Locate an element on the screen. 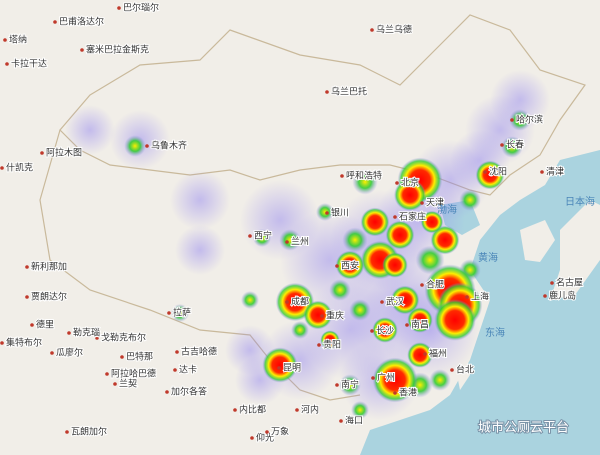 This screenshot has height=455, width=600. city-label: 西宁 is located at coordinates (263, 236).